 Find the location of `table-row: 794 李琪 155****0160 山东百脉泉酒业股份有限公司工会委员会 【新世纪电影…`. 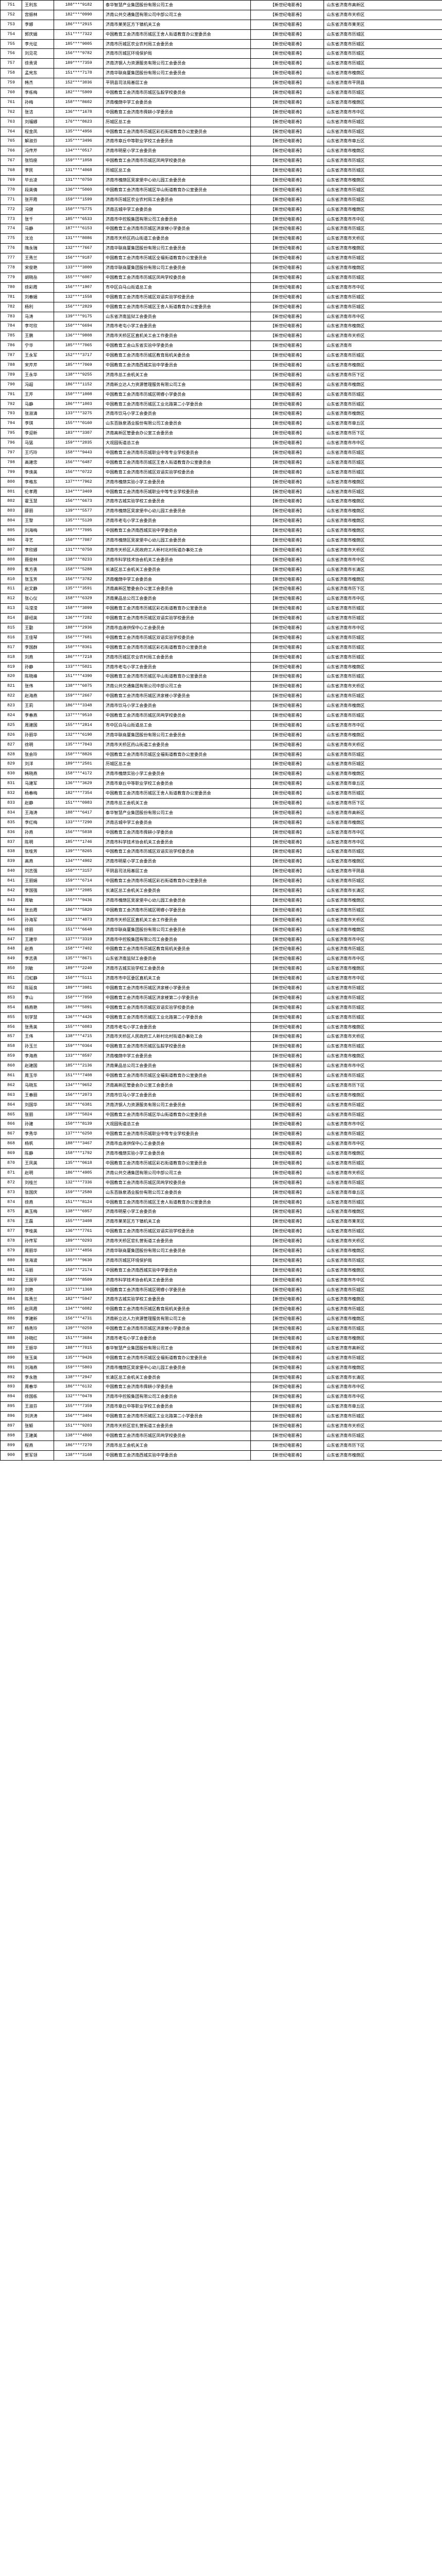

table-row: 794 李琪 155****0160 山东百脉泉酒业股份有限公司工会委员会 【新世纪电影… is located at coordinates (221, 423).